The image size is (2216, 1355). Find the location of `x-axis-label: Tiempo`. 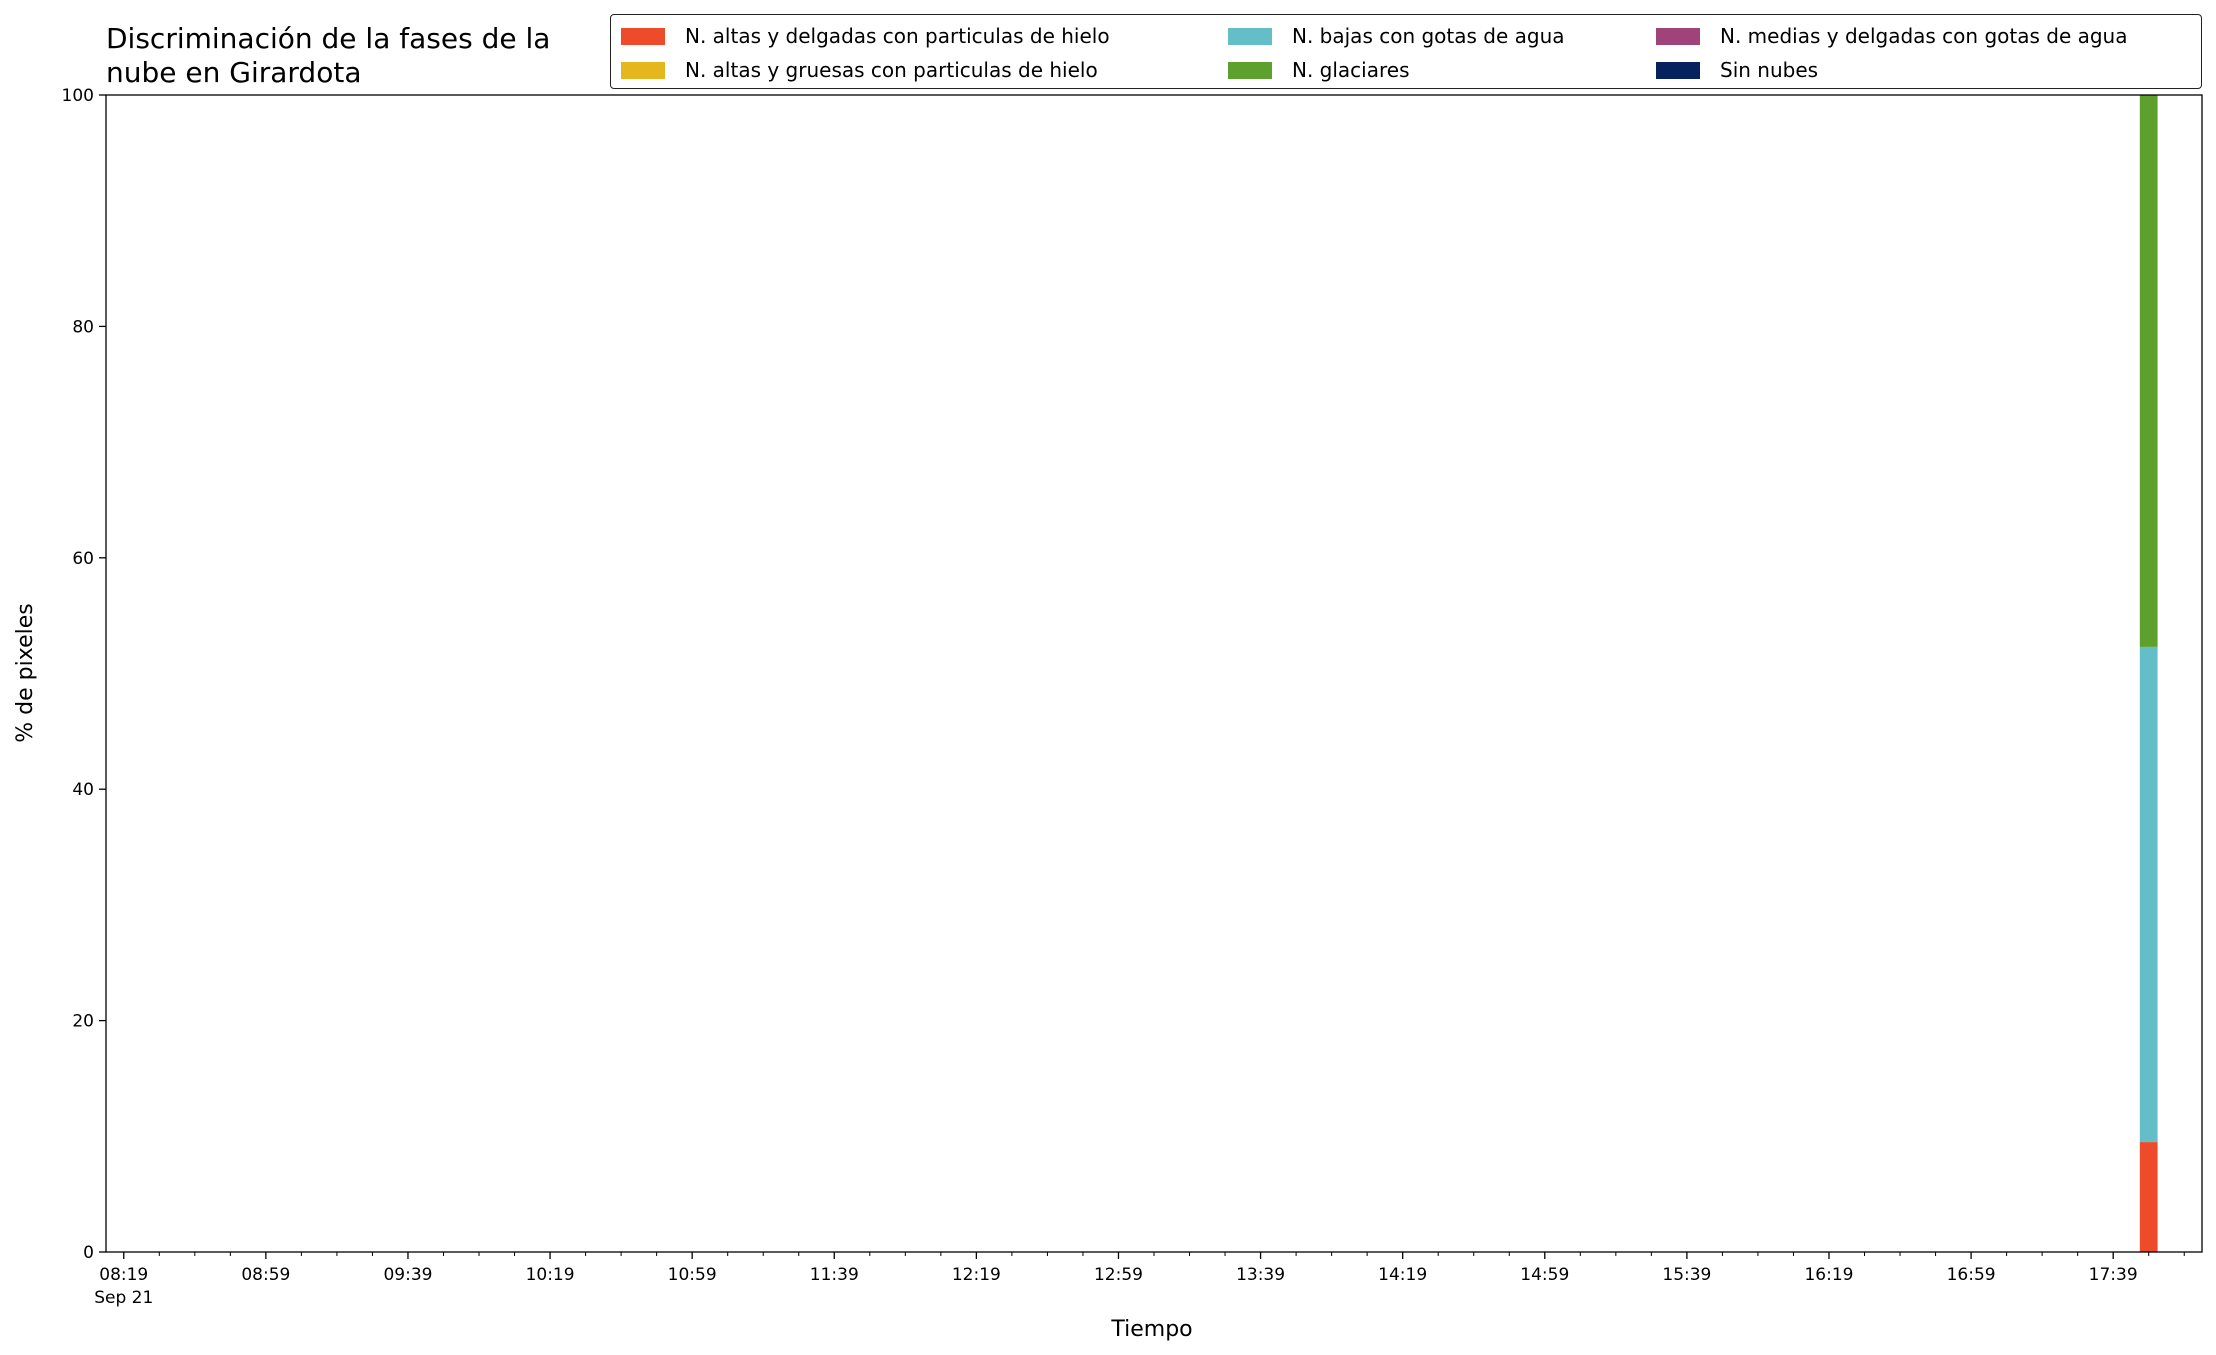

x-axis-label: Tiempo is located at coordinates (1151, 1329).